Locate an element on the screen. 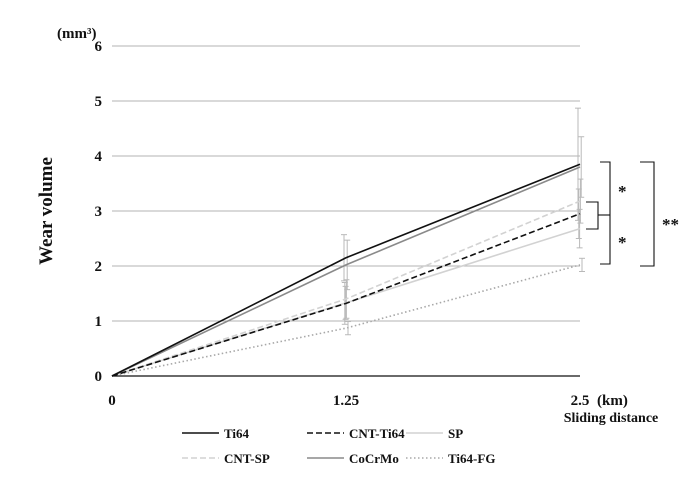  x-axis-label: Sliding distance is located at coordinates (611, 418).